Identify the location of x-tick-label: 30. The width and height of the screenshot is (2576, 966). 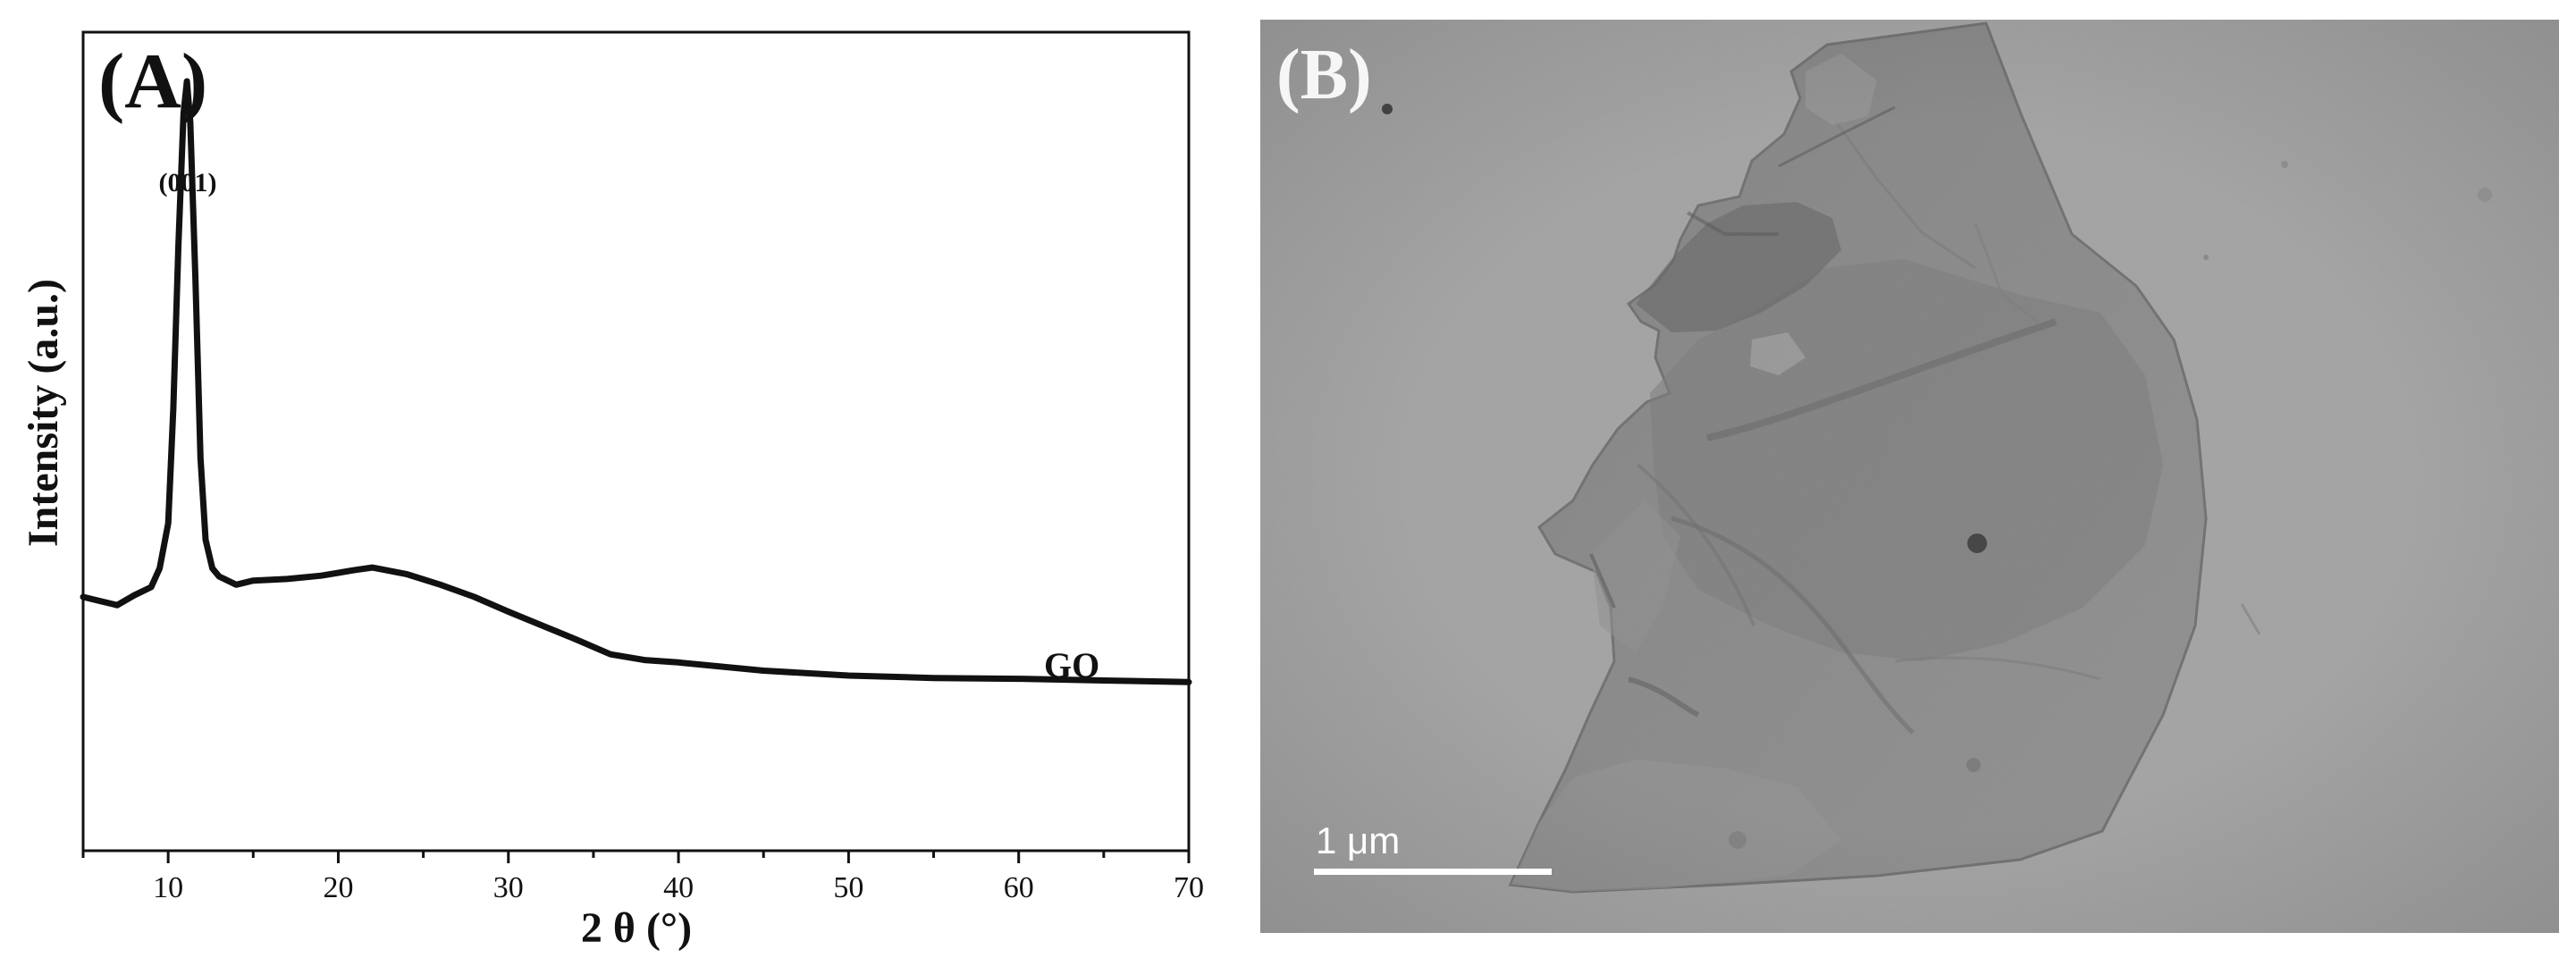
(509, 887).